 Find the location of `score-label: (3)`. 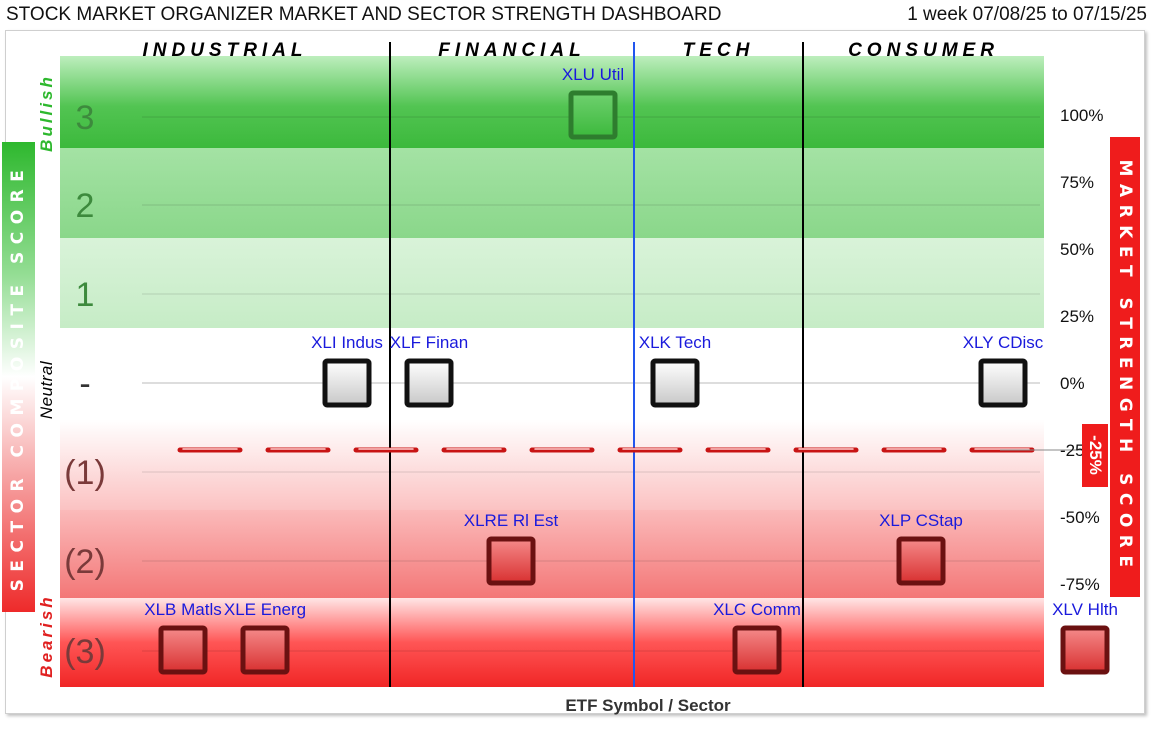

score-label: (3) is located at coordinates (85, 652).